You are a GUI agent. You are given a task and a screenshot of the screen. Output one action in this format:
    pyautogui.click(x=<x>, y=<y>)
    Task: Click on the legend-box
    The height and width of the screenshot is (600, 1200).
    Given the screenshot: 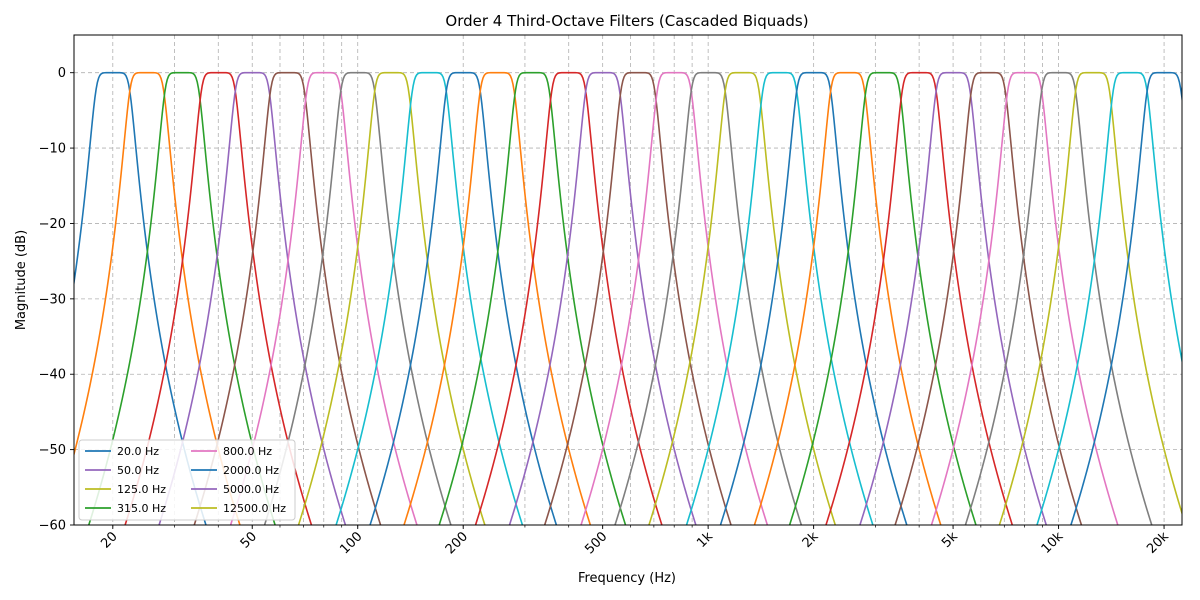 What is the action you would take?
    pyautogui.click(x=187, y=480)
    